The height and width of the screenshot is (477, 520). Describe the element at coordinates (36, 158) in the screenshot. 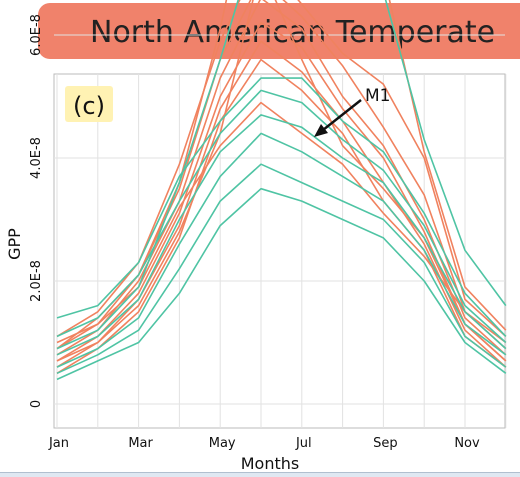

I see `y-tick-label: 4.0E-8` at that location.